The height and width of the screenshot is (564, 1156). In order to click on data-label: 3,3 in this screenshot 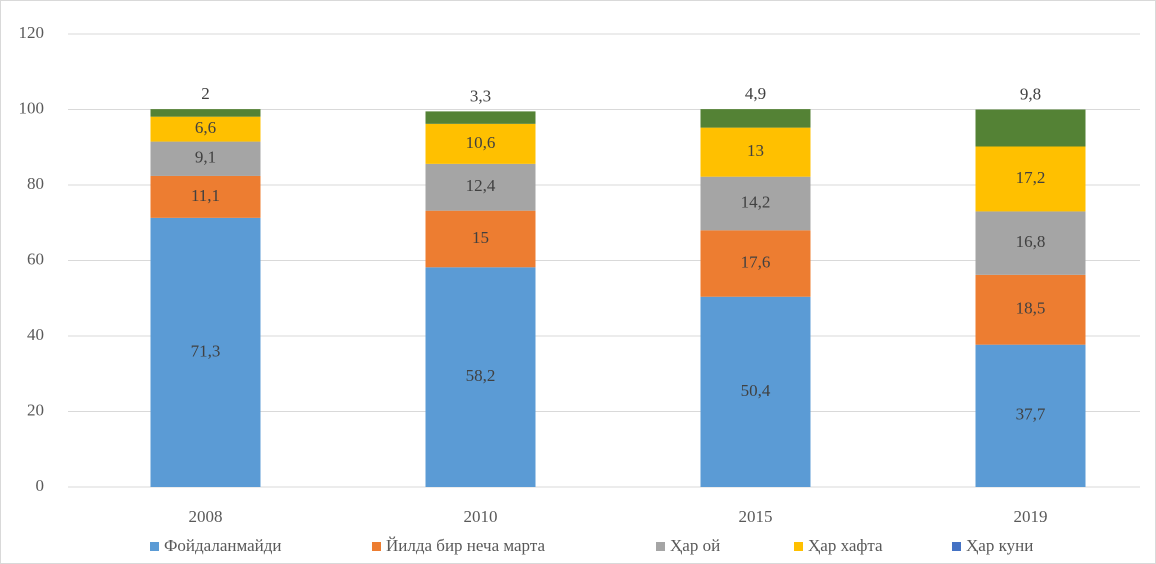, I will do `click(480, 95)`.